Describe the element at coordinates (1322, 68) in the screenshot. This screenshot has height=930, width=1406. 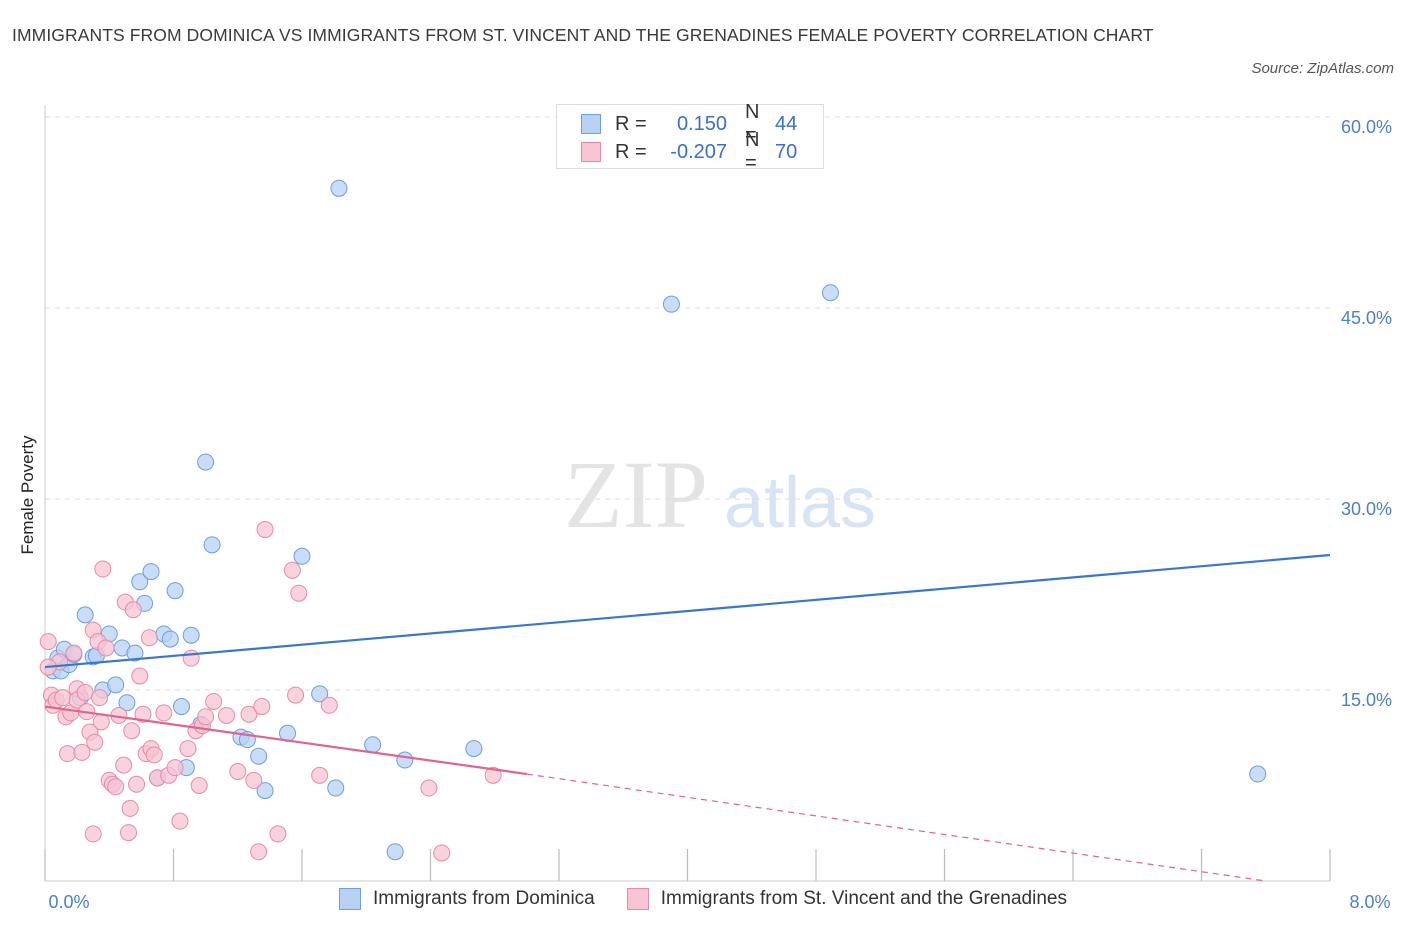
I see `source-label: Source: ZipAtlas.com` at that location.